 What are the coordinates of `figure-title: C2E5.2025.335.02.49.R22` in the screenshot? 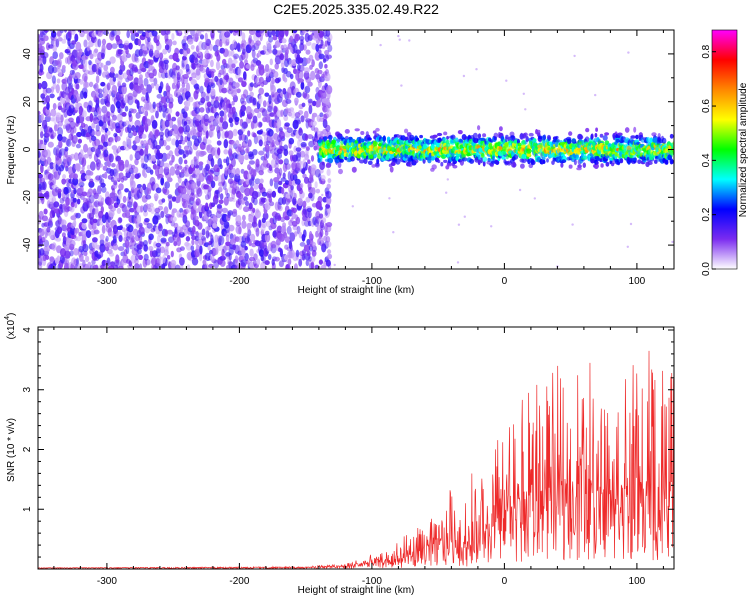 It's located at (356, 9).